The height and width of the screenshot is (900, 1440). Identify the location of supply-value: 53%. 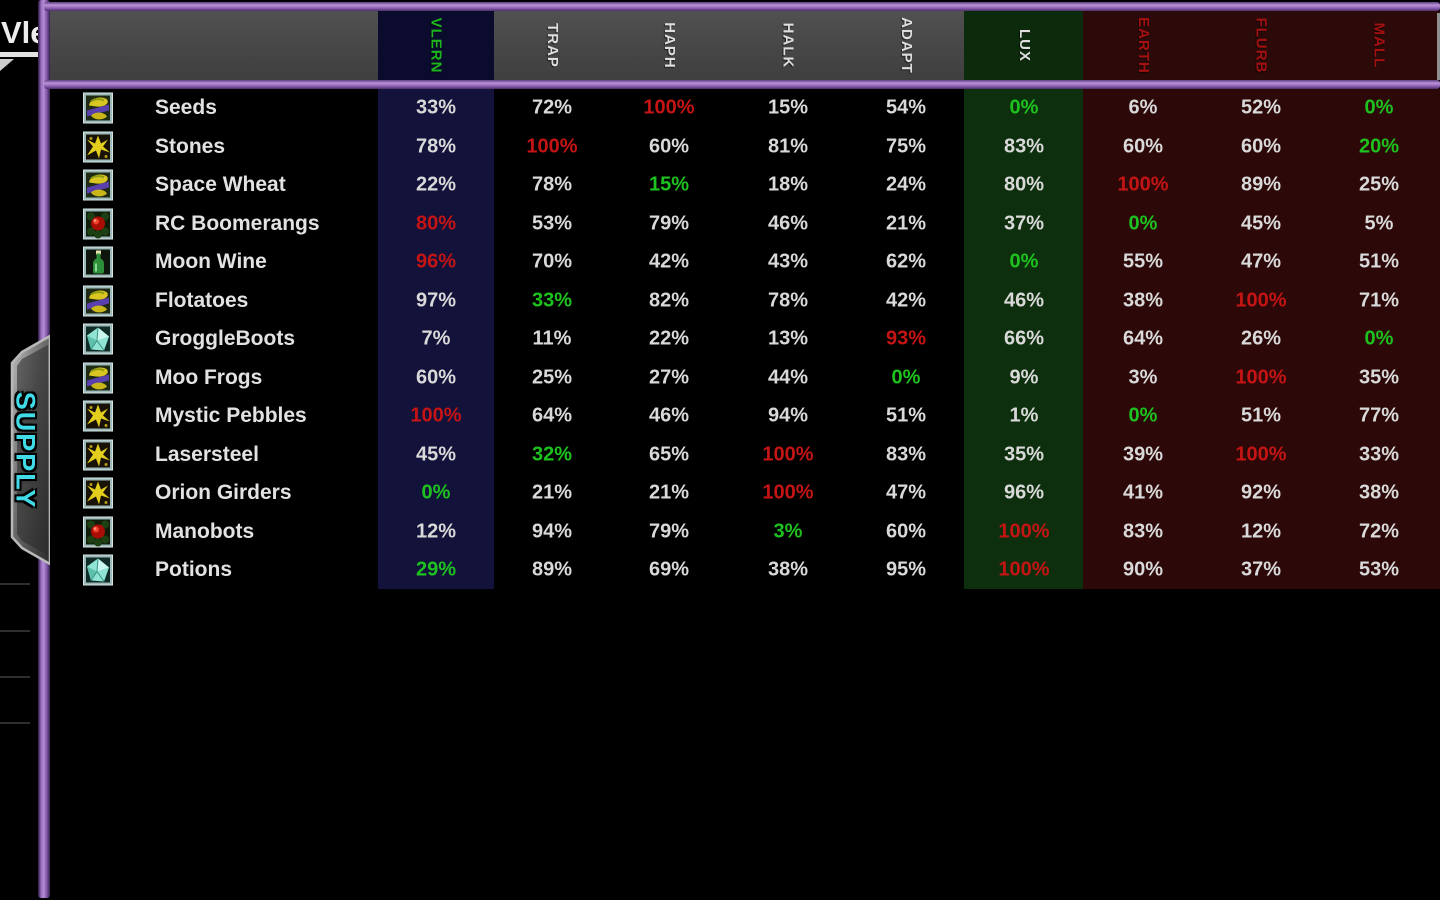
(1379, 569).